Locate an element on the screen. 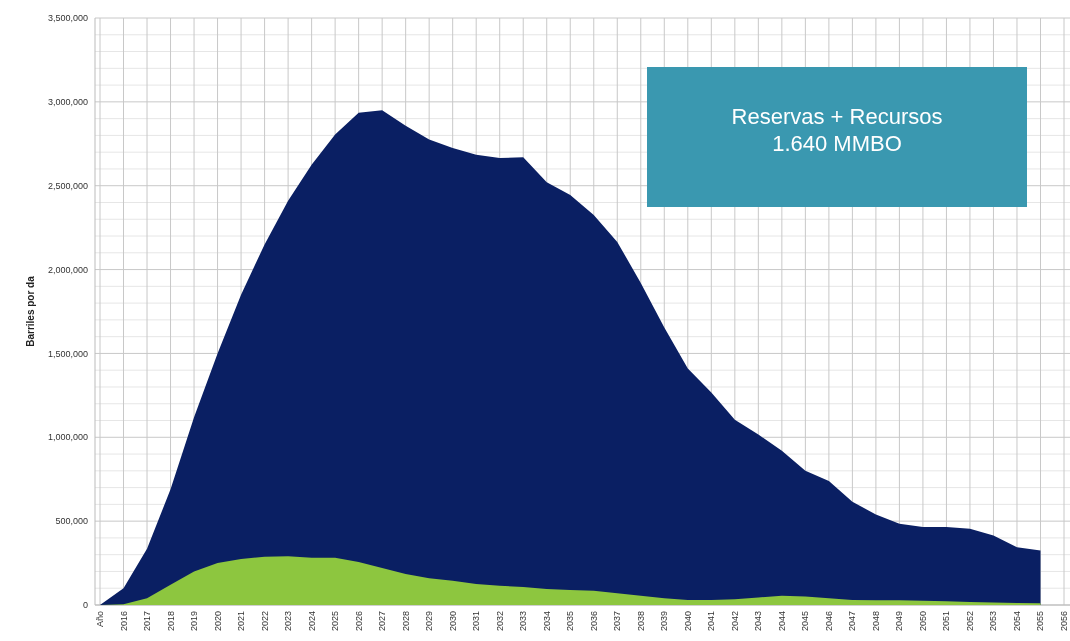 The width and height of the screenshot is (1070, 641). y-tick-label: 1,000,000 is located at coordinates (67, 437).